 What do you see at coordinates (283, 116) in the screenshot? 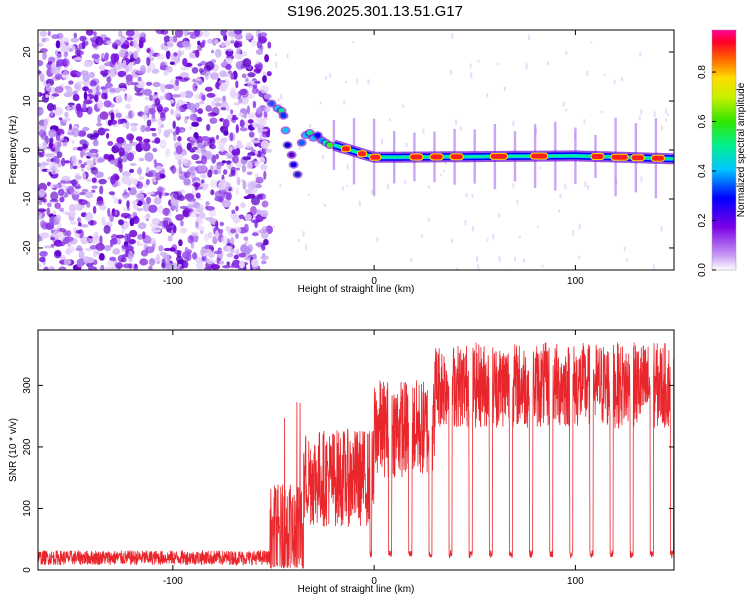
I see `transition-blob` at bounding box center [283, 116].